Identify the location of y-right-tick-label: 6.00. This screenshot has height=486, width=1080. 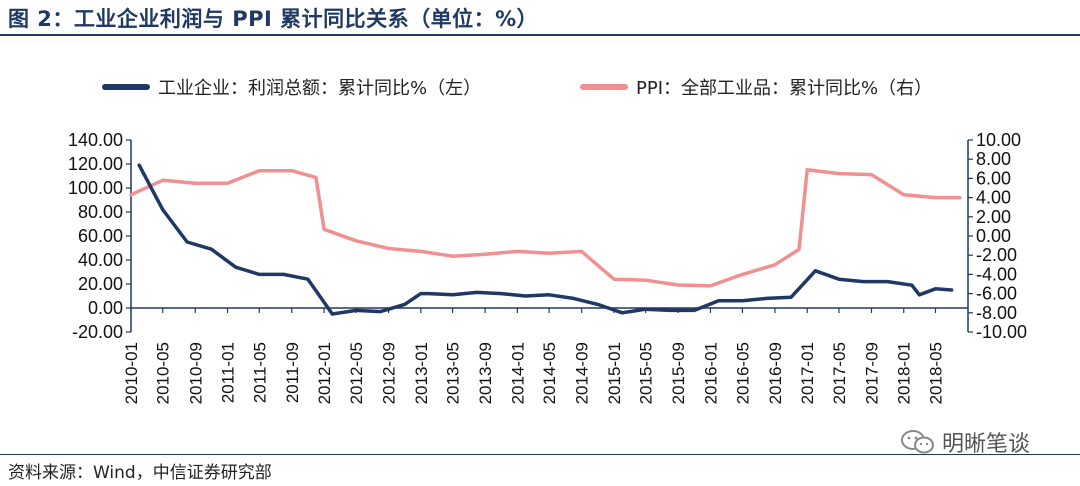
(993, 178).